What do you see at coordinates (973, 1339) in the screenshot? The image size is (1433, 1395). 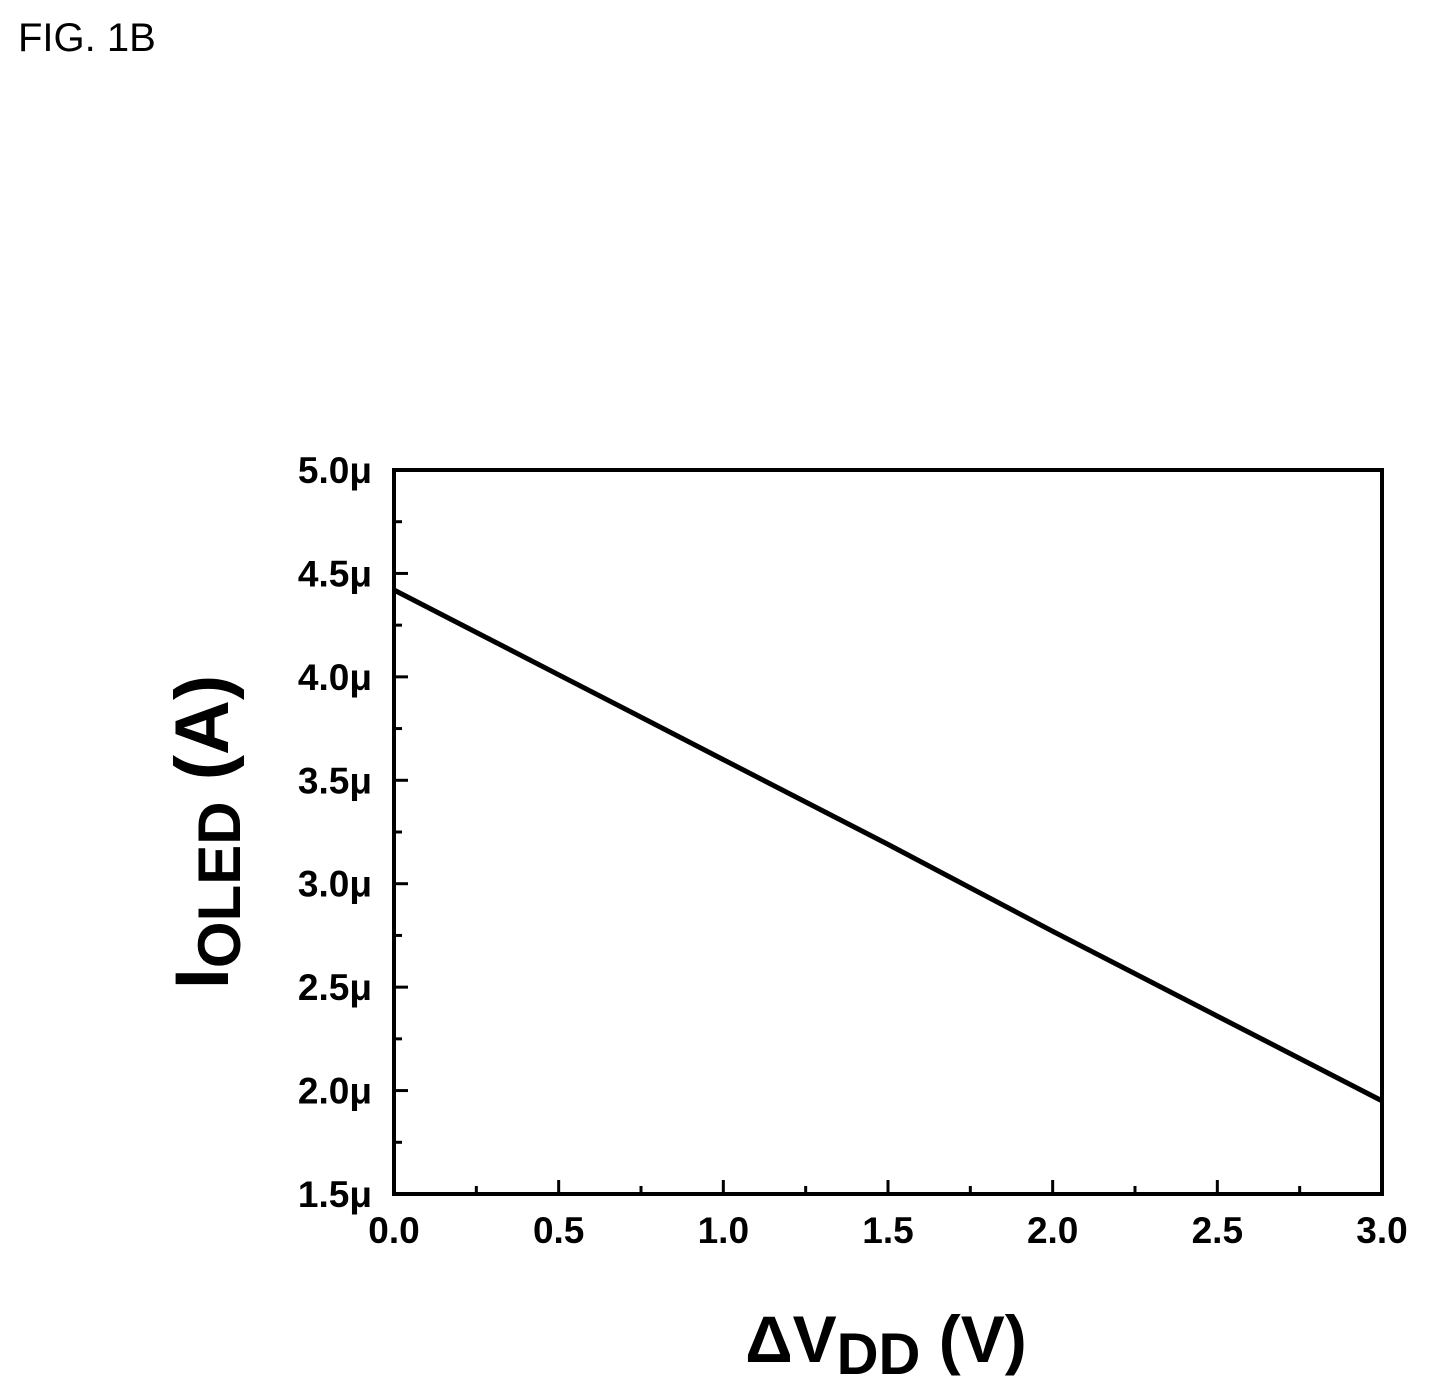 I see `x-axis-title-unit: (V)` at bounding box center [973, 1339].